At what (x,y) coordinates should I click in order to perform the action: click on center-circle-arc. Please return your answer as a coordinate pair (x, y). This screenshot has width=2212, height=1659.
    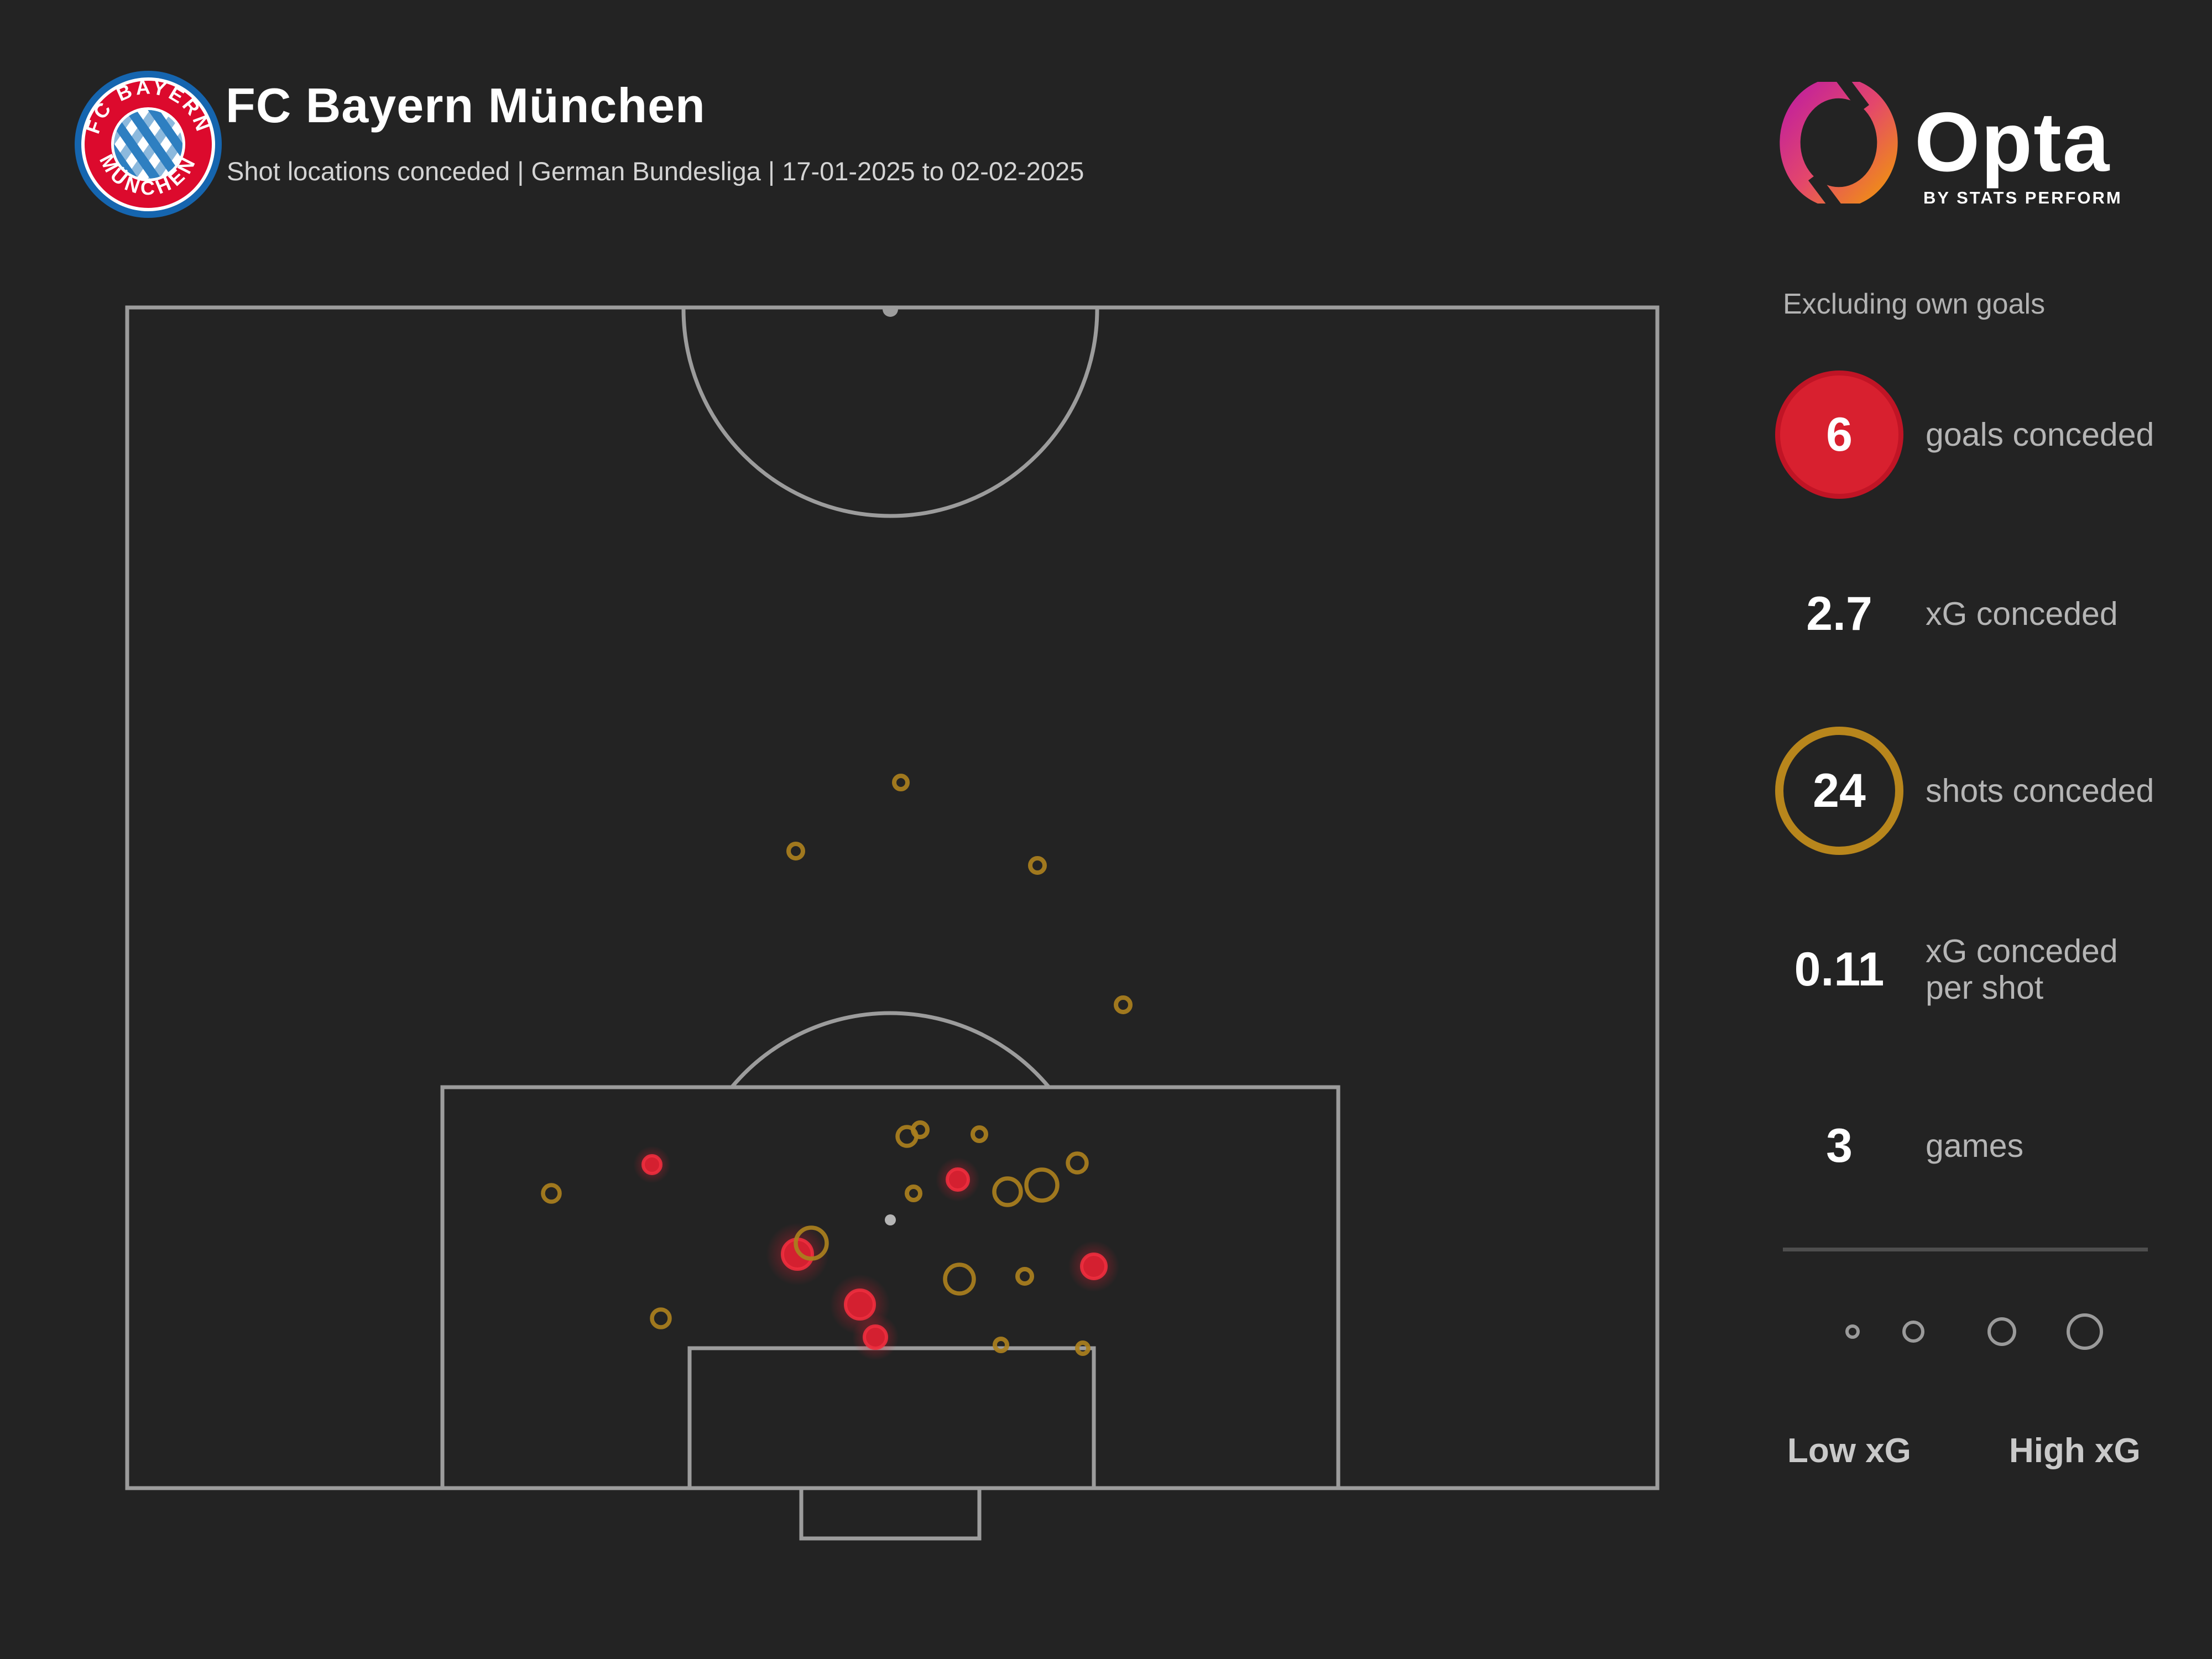
    Looking at the image, I should click on (890, 414).